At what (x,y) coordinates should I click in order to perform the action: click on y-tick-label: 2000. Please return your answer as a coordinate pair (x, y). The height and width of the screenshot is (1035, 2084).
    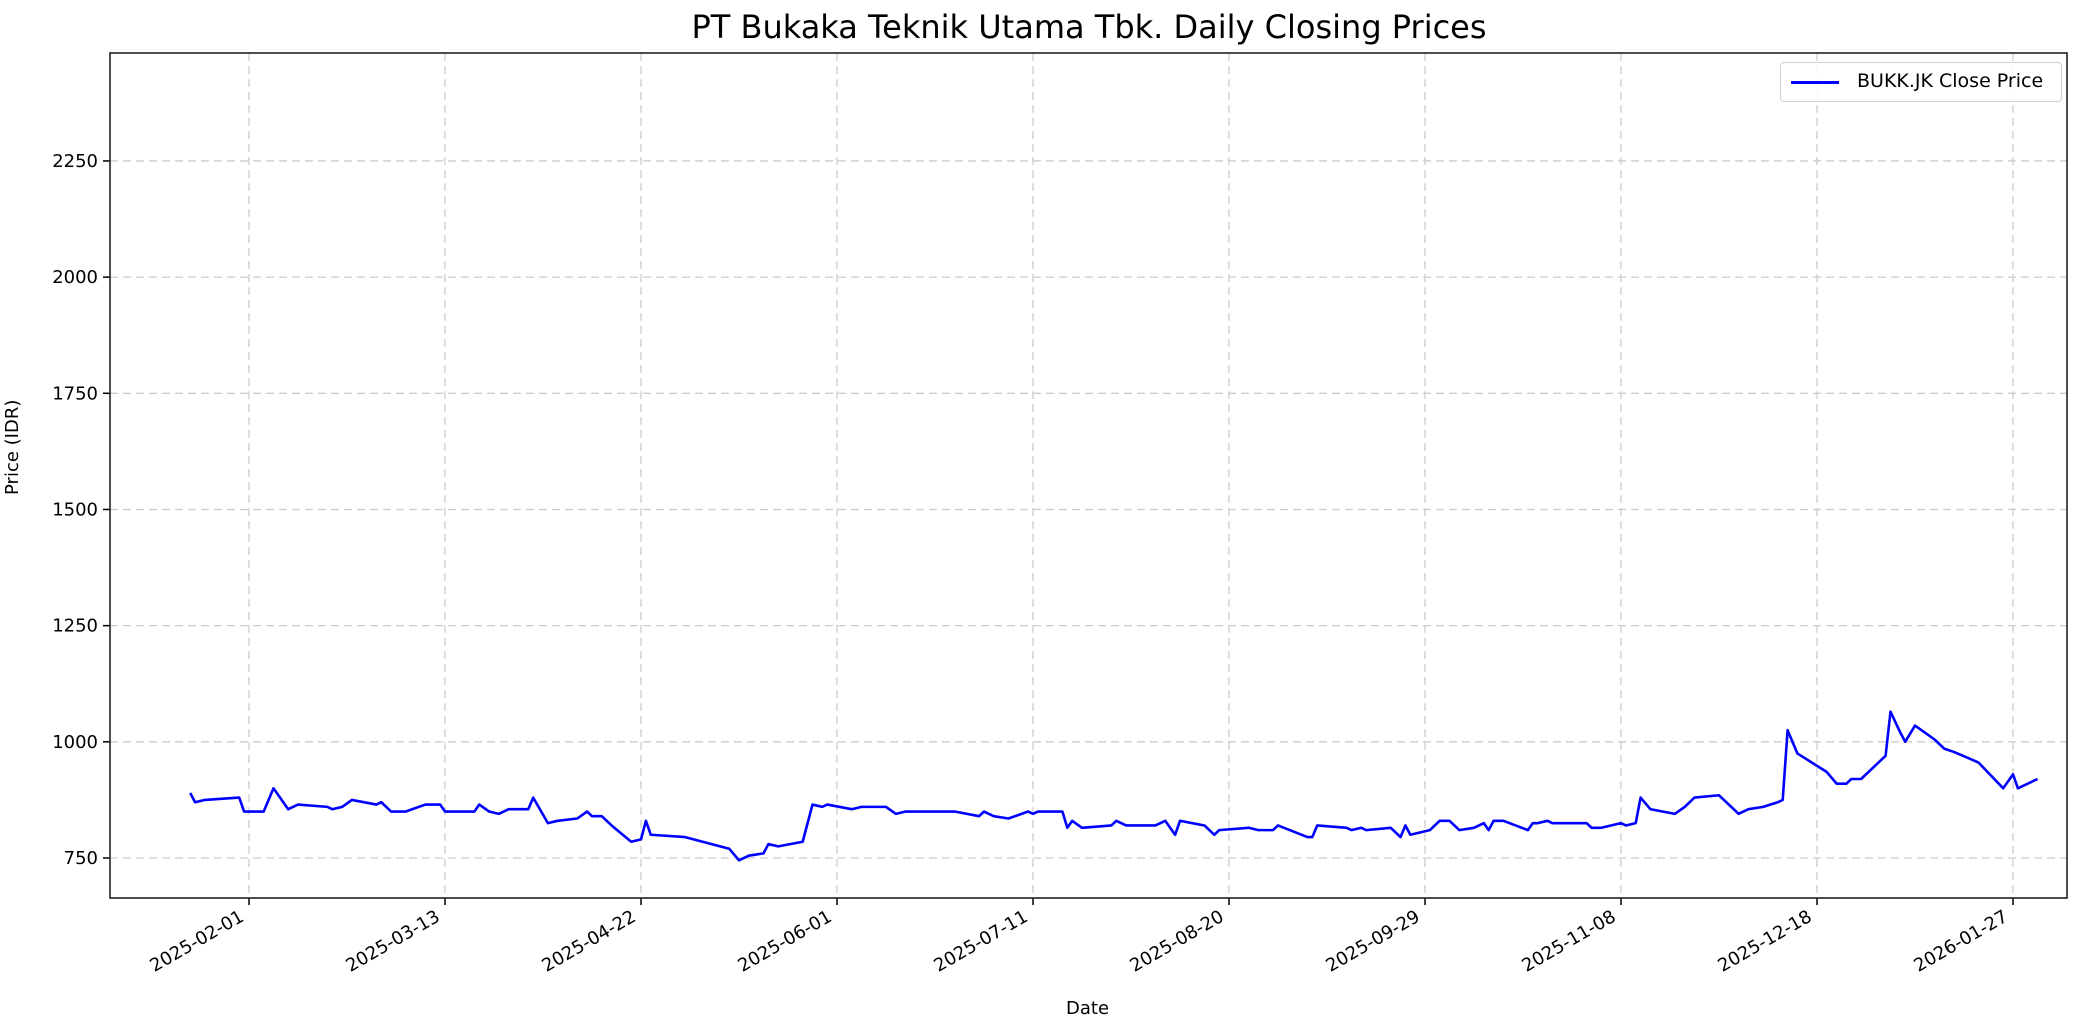
    Looking at the image, I should click on (75, 277).